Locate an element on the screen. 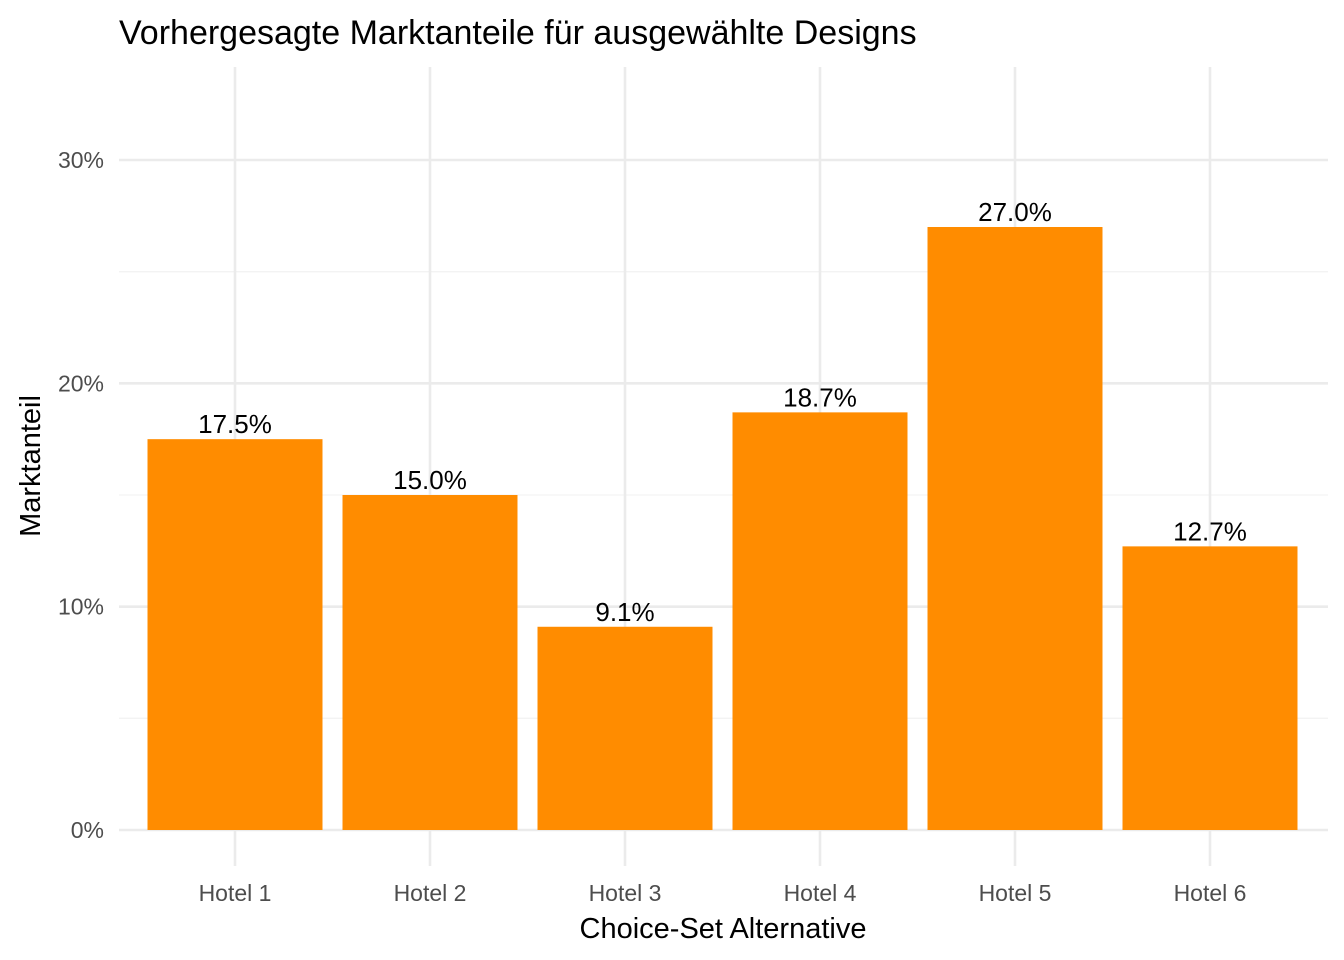 This screenshot has width=1344, height=960. x-tick-label: Hotel 4 is located at coordinates (820, 893).